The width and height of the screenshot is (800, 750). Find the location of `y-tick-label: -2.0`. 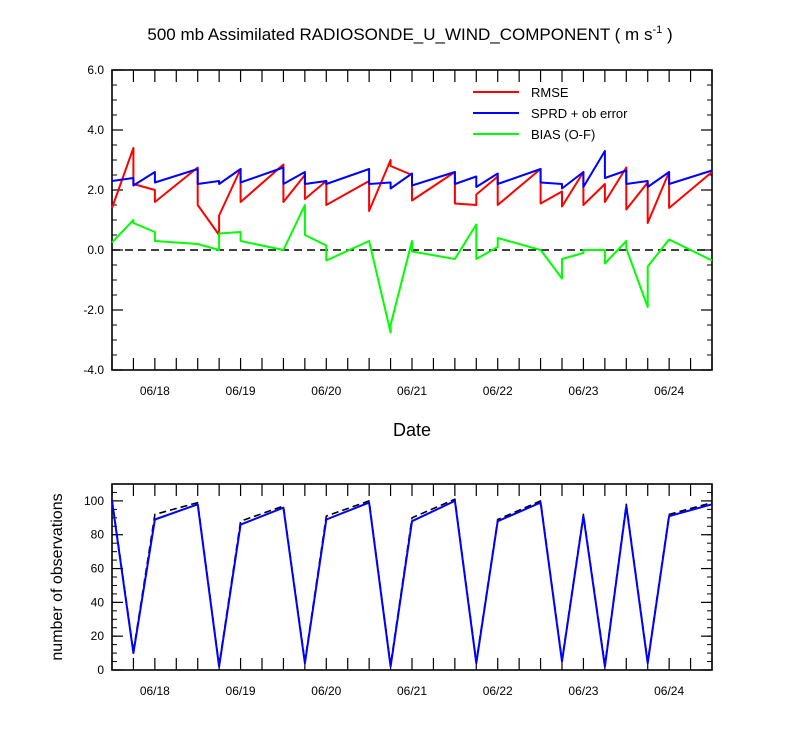

y-tick-label: -2.0 is located at coordinates (93, 310).